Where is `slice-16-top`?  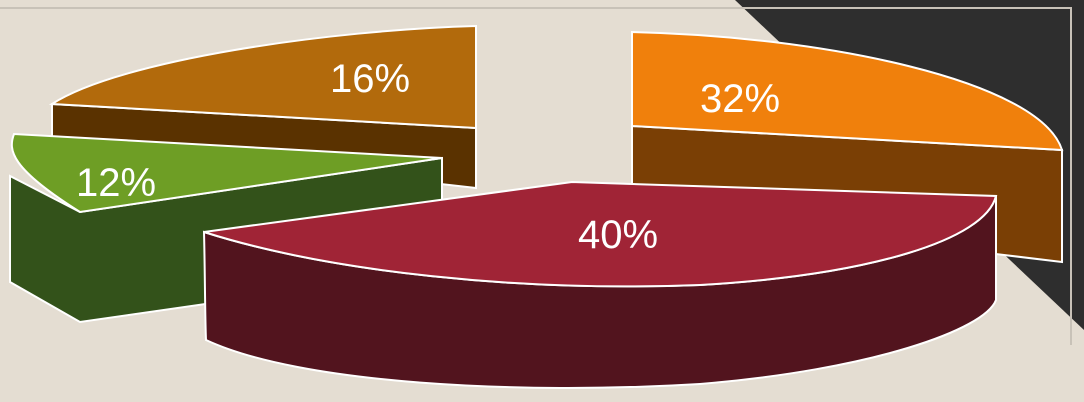 slice-16-top is located at coordinates (262, 77).